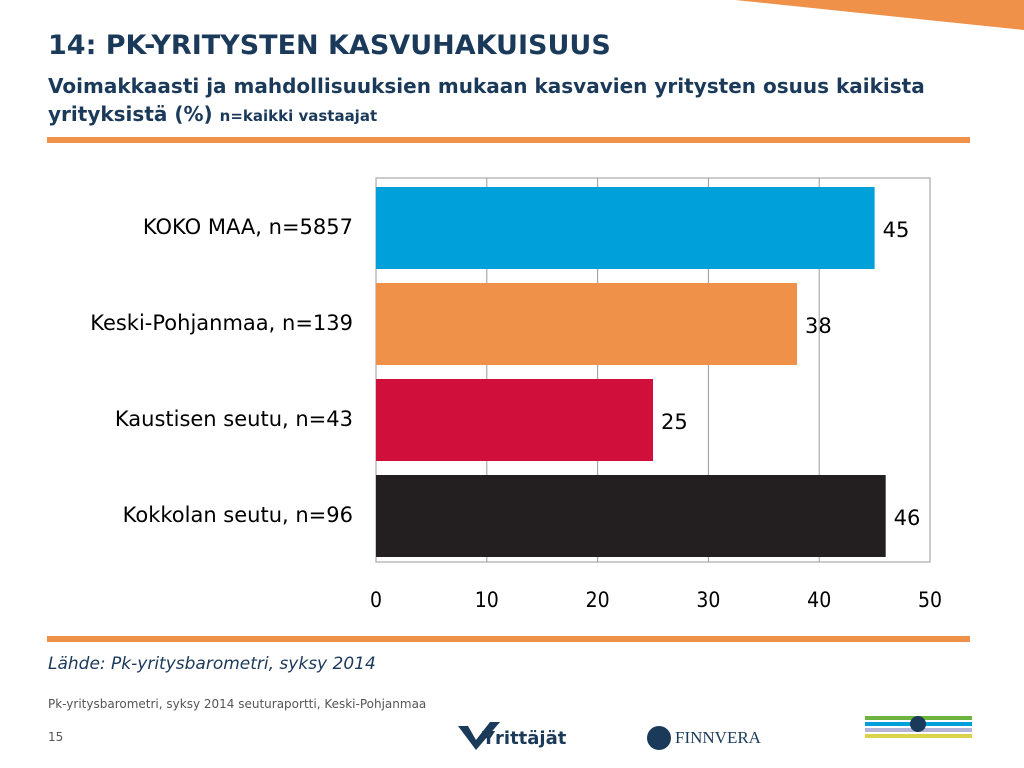  Describe the element at coordinates (524, 738) in the screenshot. I see `logo-text: Yrittäjät` at that location.